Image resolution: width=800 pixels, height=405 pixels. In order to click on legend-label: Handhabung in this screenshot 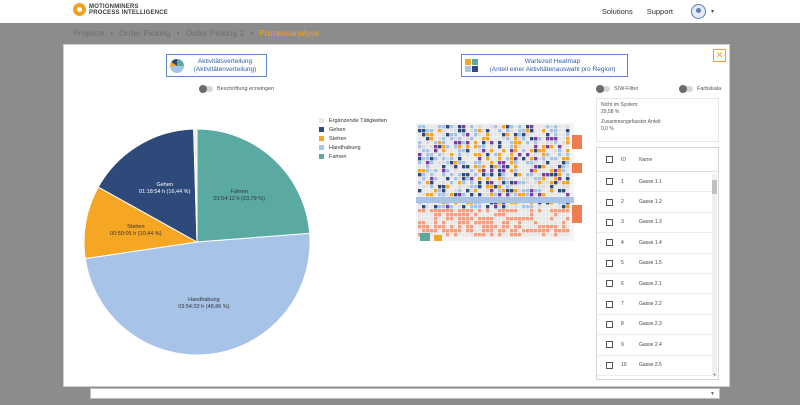, I will do `click(345, 147)`.